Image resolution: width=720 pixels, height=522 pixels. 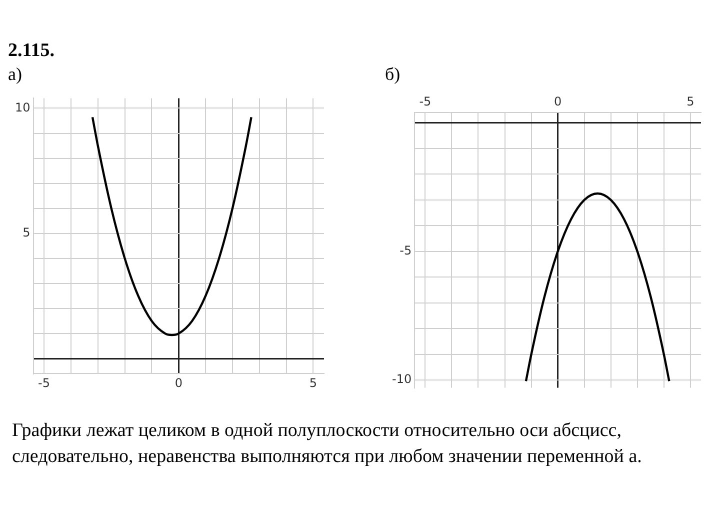 What do you see at coordinates (32, 51) in the screenshot?
I see `chart-title: 2.115.` at bounding box center [32, 51].